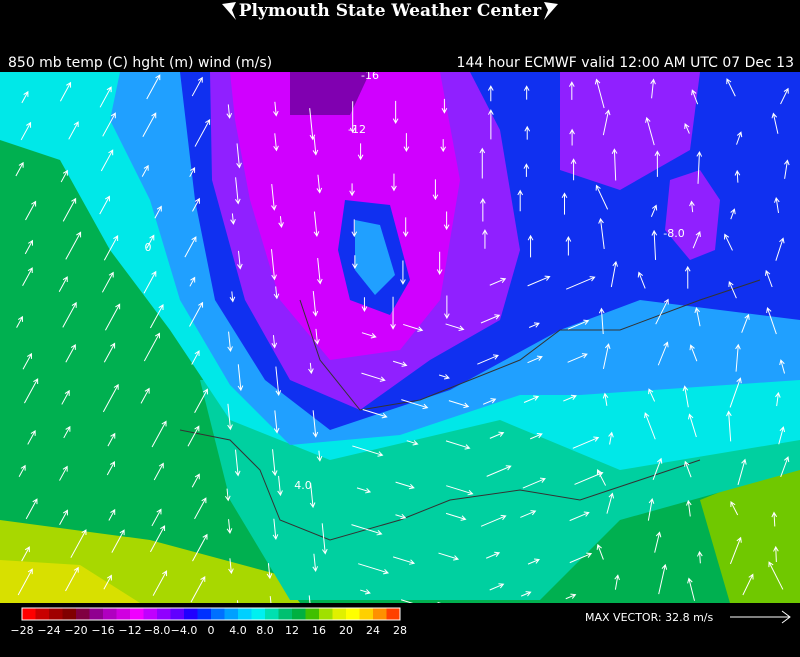  Describe the element at coordinates (229, 11) in the screenshot. I see `logo-left` at that location.